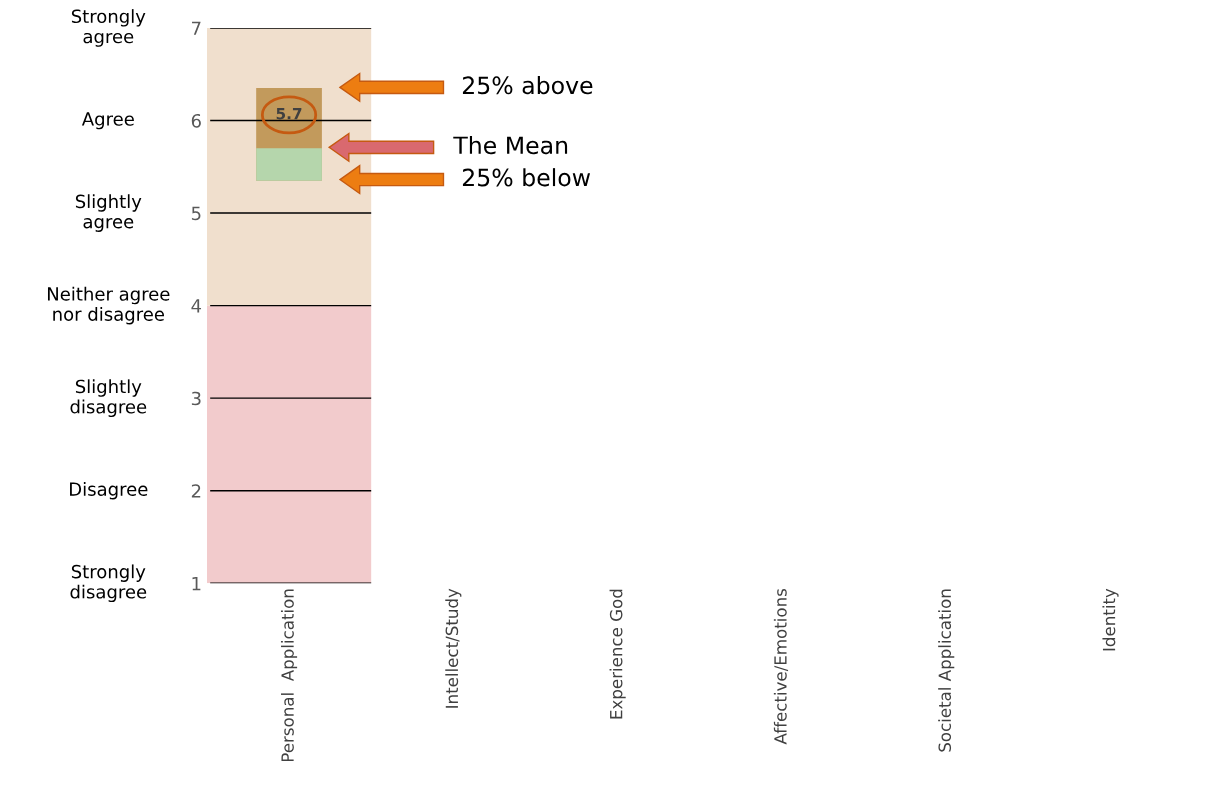 This screenshot has width=1217, height=799. What do you see at coordinates (196, 491) in the screenshot?
I see `y-tick-label: 2` at bounding box center [196, 491].